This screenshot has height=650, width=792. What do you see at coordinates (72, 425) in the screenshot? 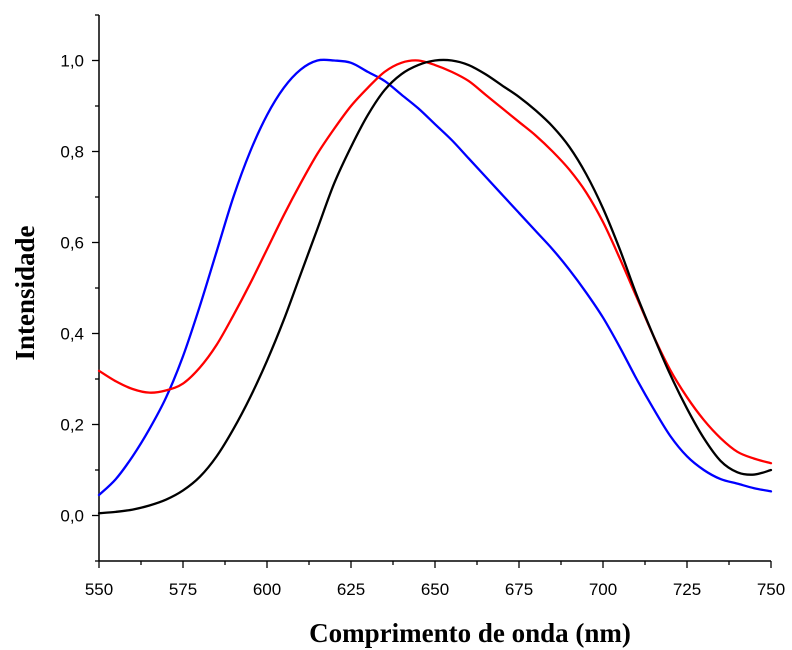
I see `y-tick-label: 0,2` at bounding box center [72, 425].